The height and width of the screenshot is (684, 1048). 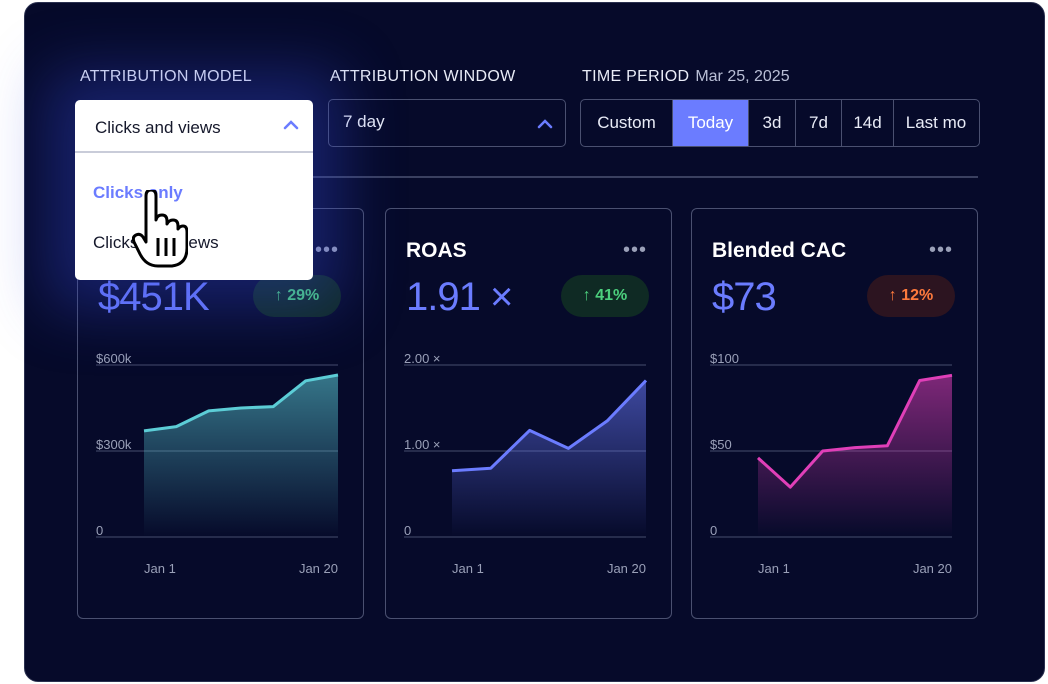 What do you see at coordinates (627, 123) in the screenshot?
I see `period-custom: Custom` at bounding box center [627, 123].